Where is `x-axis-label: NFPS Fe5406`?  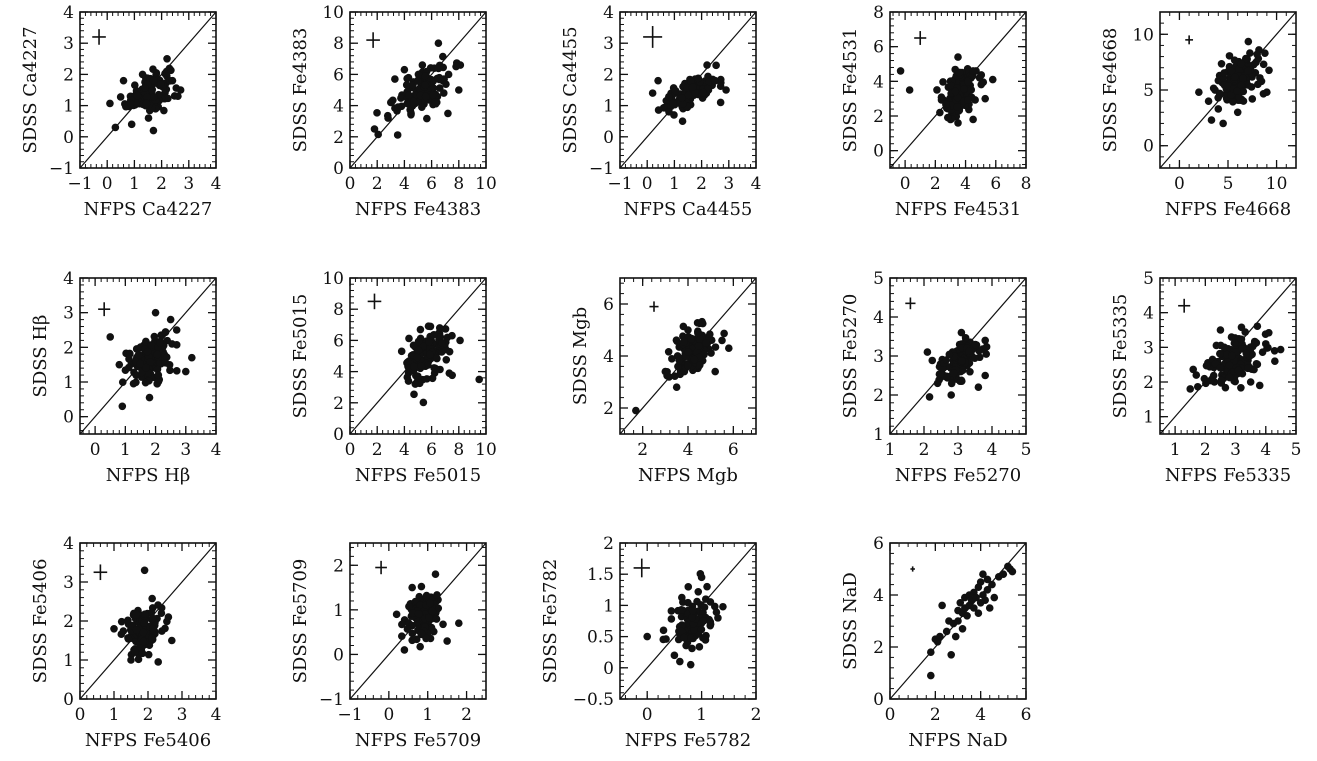 x-axis-label: NFPS Fe5406 is located at coordinates (148, 740).